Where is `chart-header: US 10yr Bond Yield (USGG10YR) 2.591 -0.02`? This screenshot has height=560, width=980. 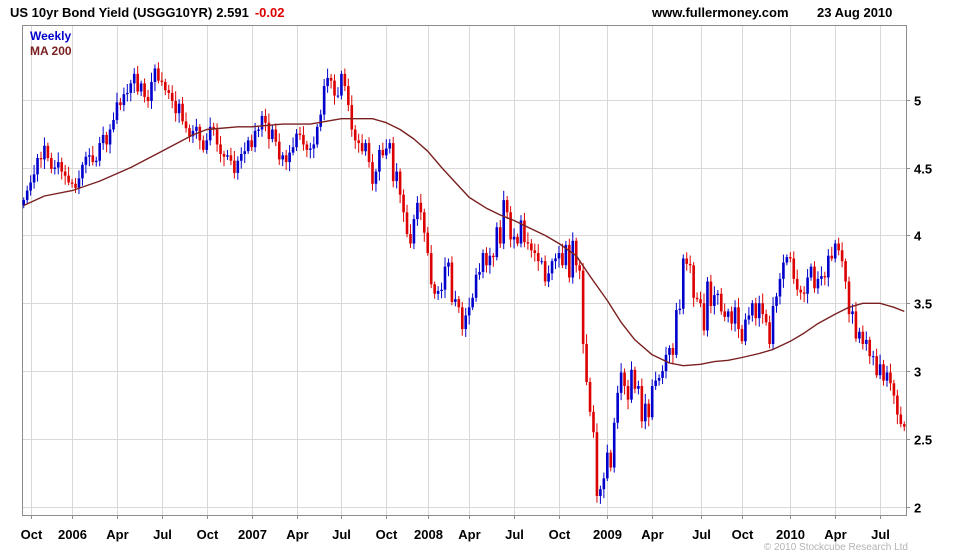
chart-header: US 10yr Bond Yield (USGG10YR) 2.591 -0.02 is located at coordinates (147, 12).